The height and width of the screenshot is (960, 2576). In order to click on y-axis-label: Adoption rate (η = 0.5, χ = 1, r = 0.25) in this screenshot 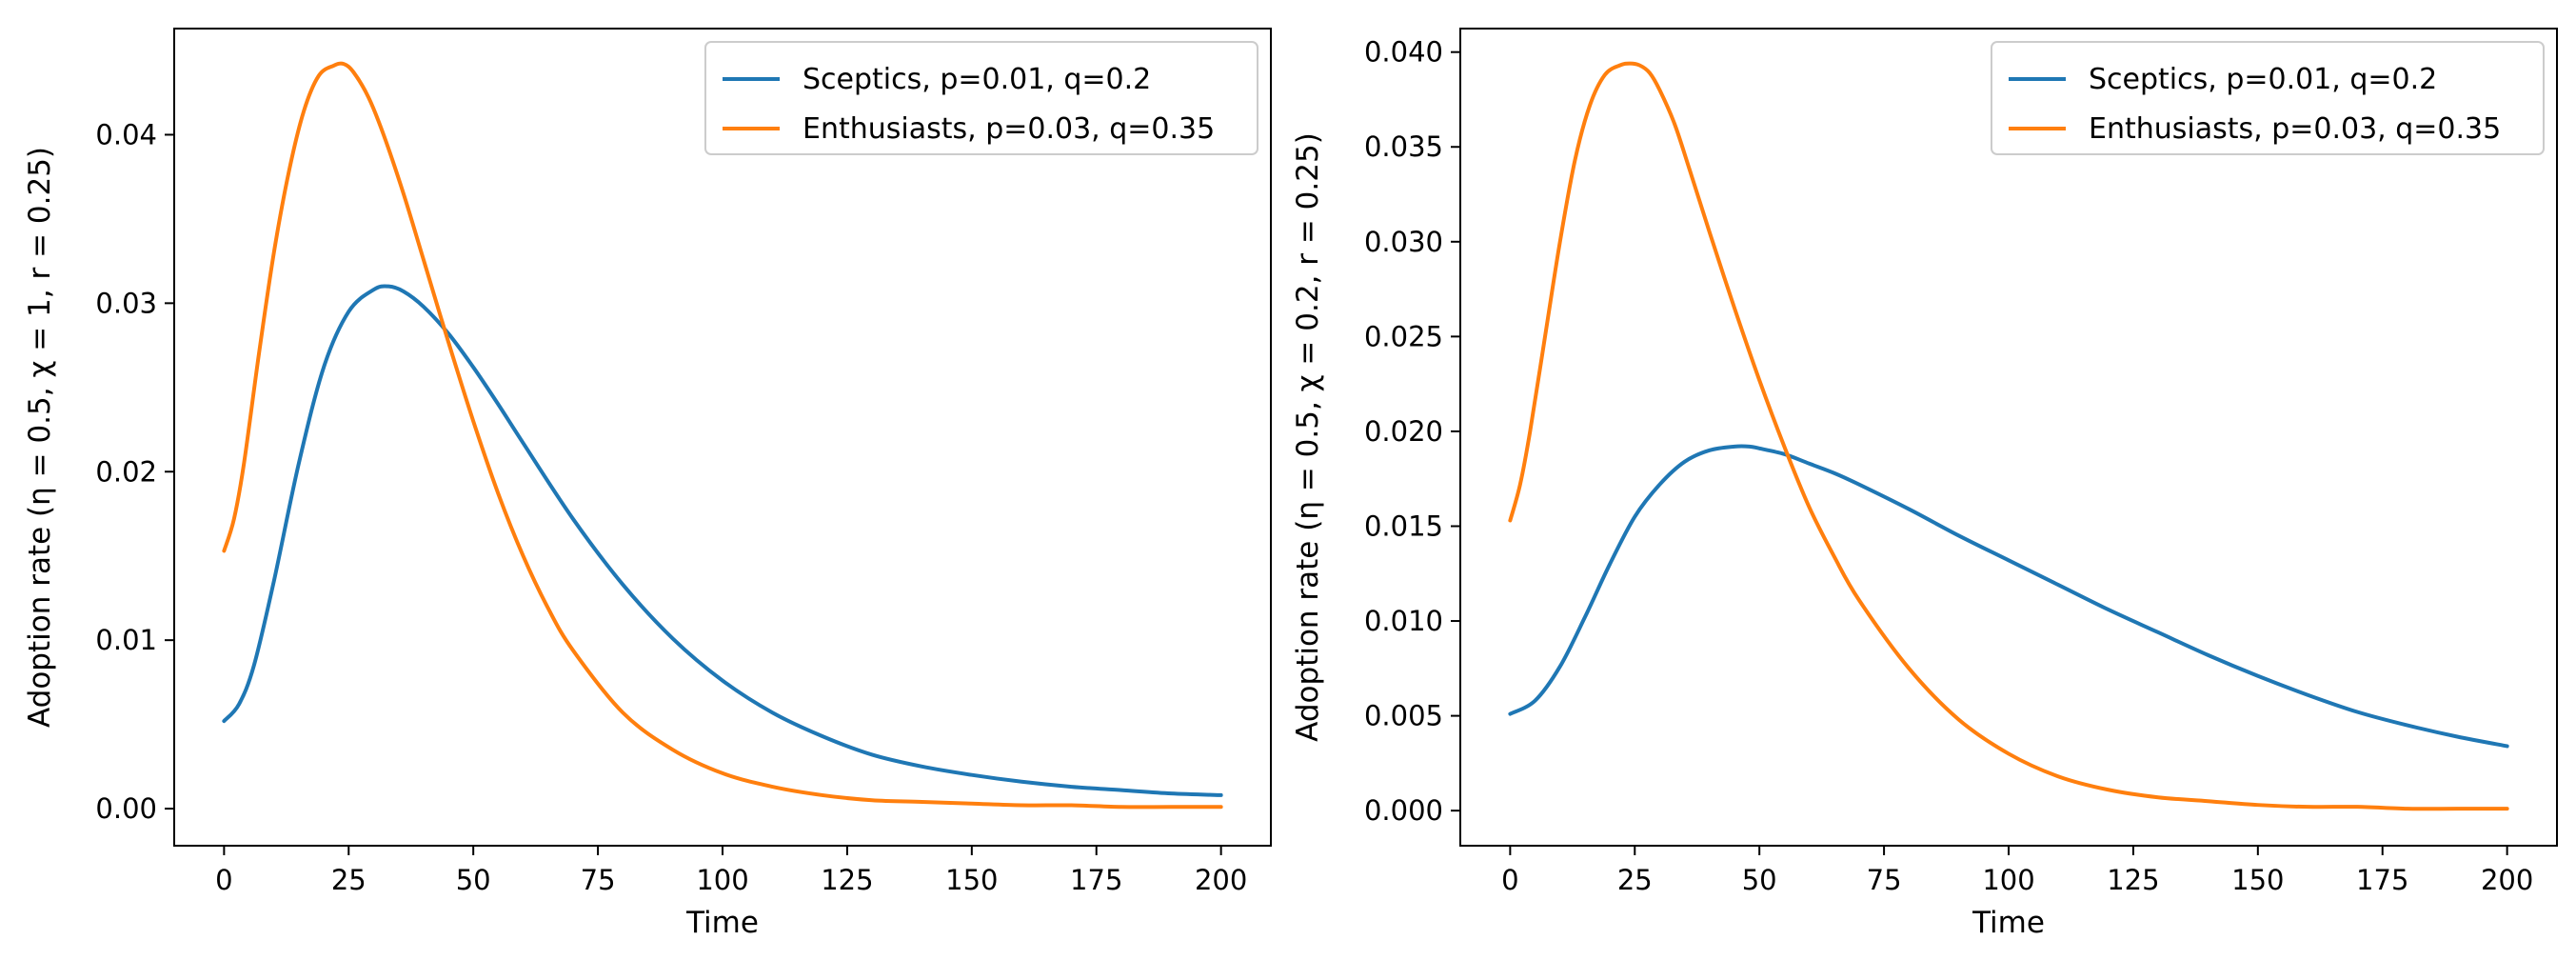, I will do `click(40, 437)`.